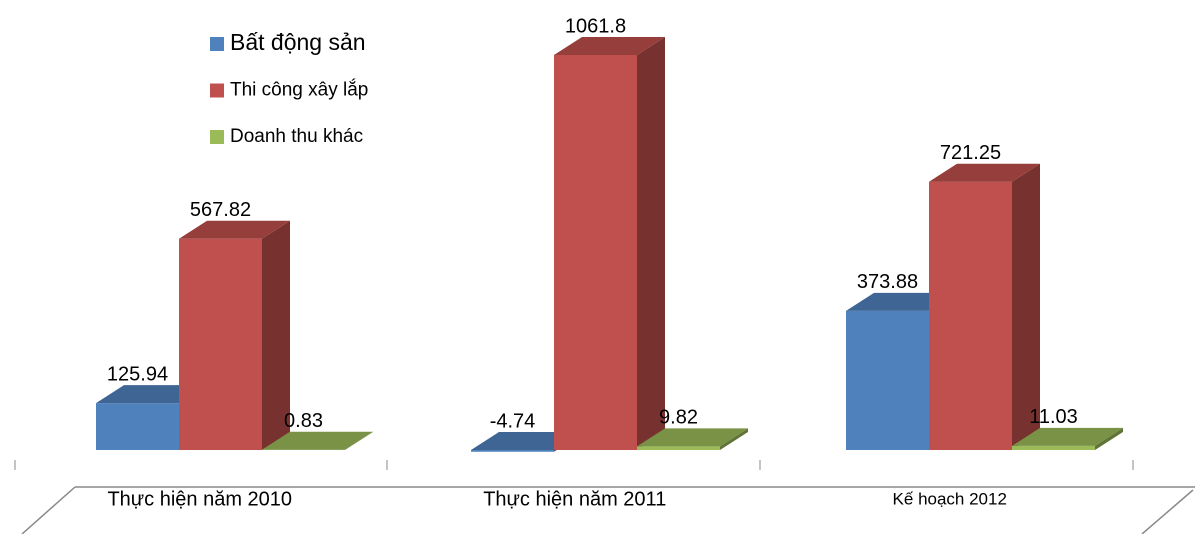 The image size is (1195, 534). I want to click on value-label: 1061.8, so click(595, 26).